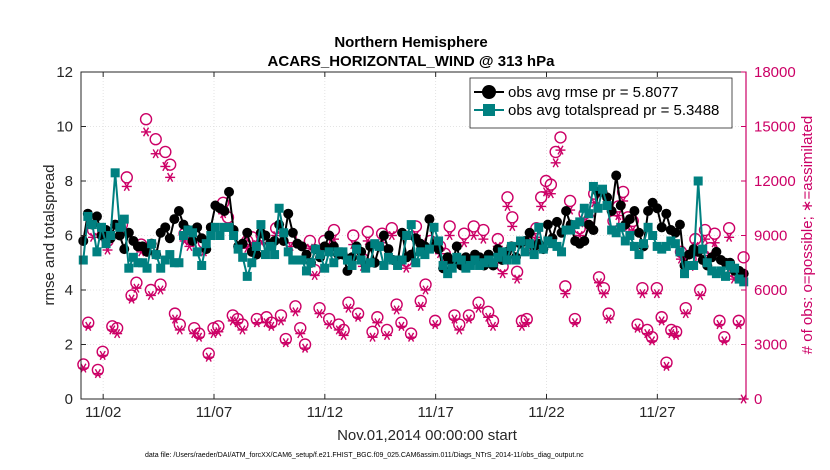 The image size is (830, 470). I want to click on legend-rmse-label: obs avg rmse pr = 5.8077, so click(593, 92).